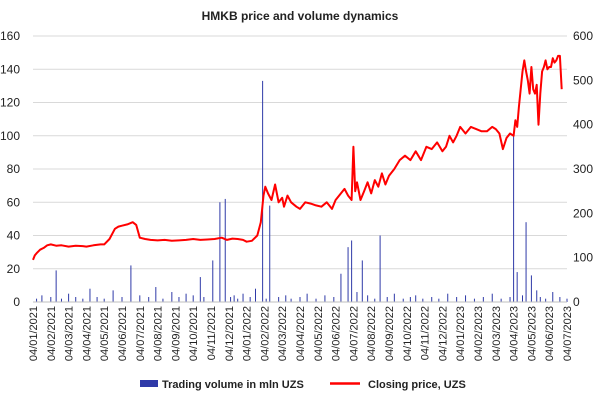  I want to click on right-axis-tick-label: 0, so click(576, 302).